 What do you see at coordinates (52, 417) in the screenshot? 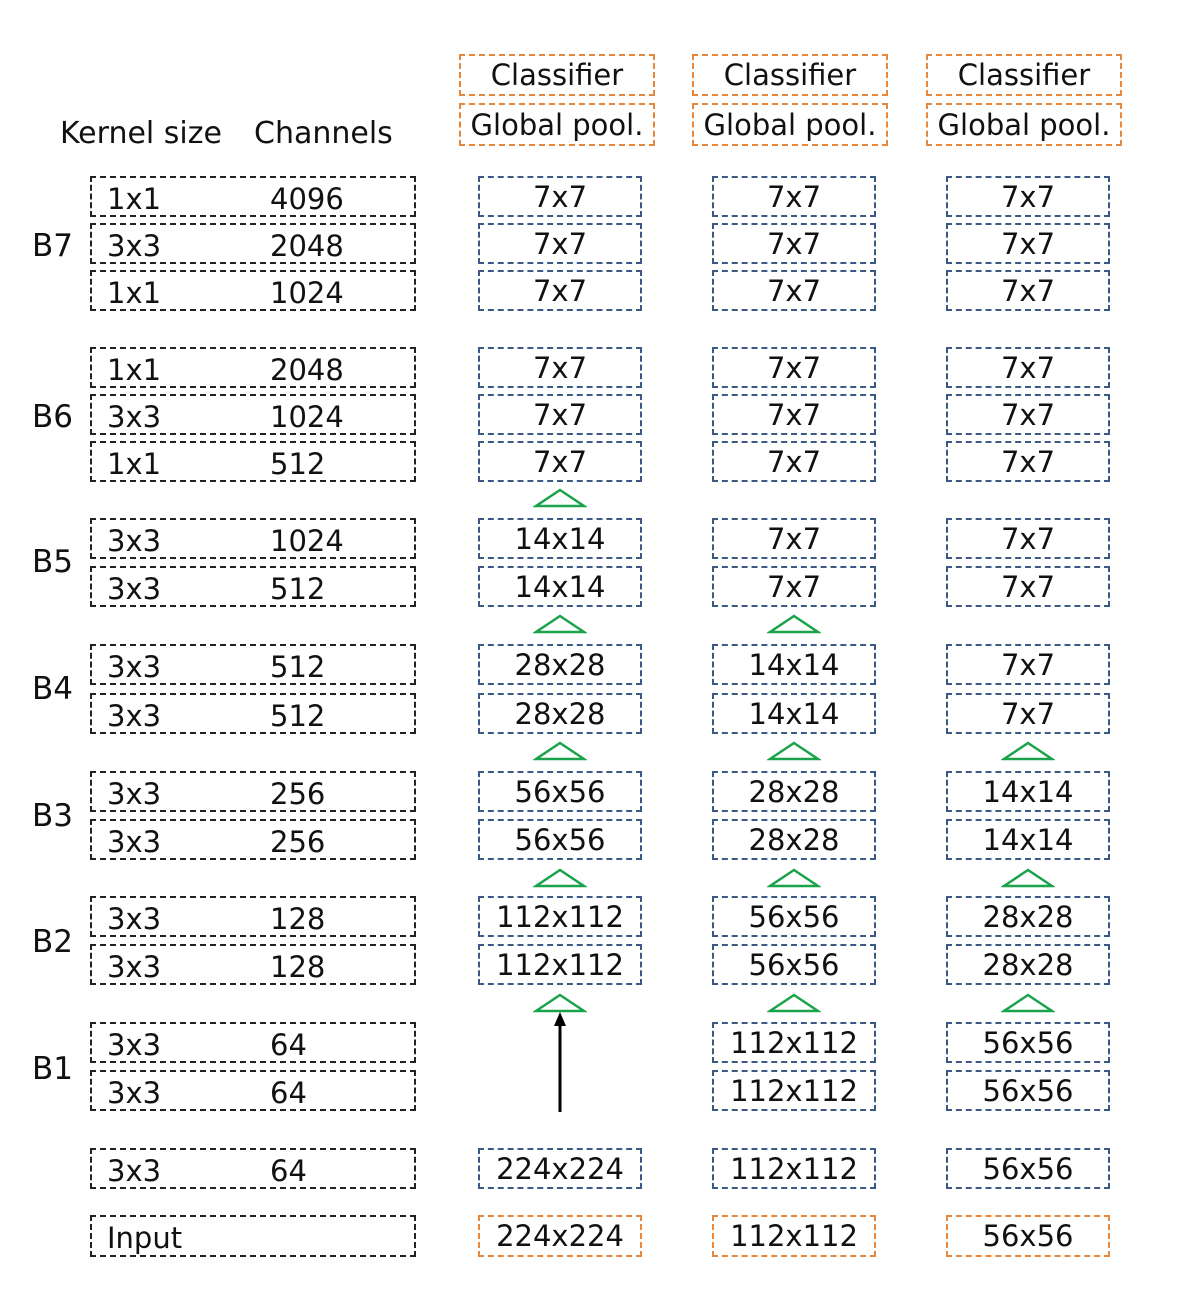
I see `block-label: B6` at bounding box center [52, 417].